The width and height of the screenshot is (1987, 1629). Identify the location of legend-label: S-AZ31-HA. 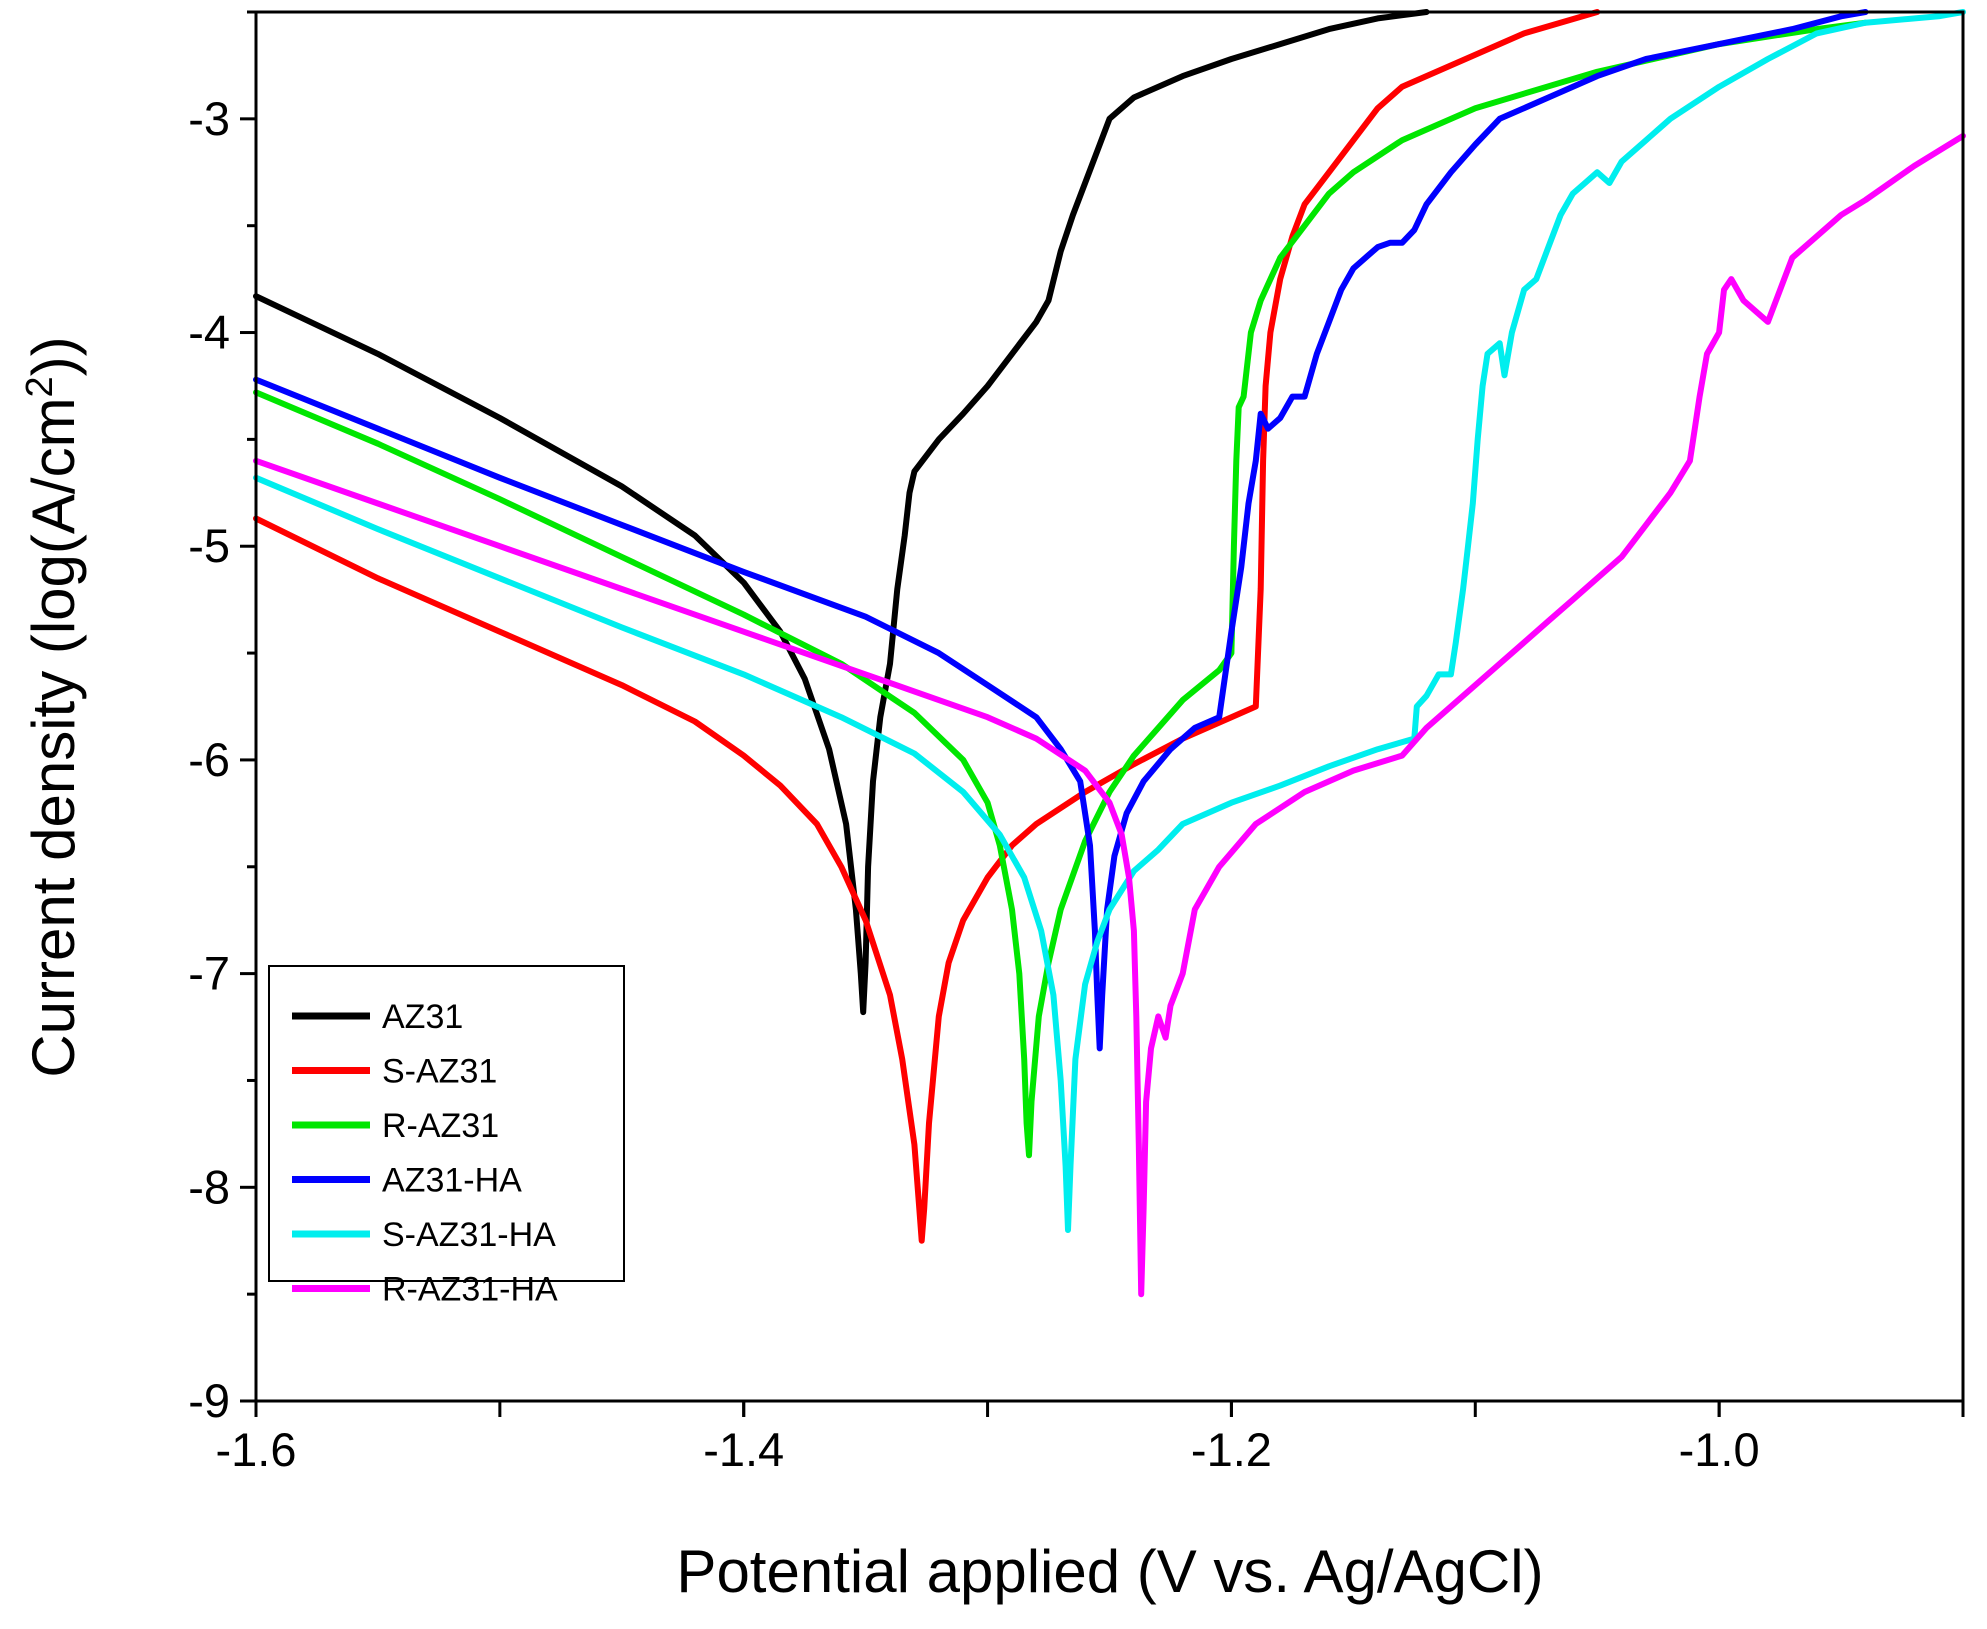
(469, 1235).